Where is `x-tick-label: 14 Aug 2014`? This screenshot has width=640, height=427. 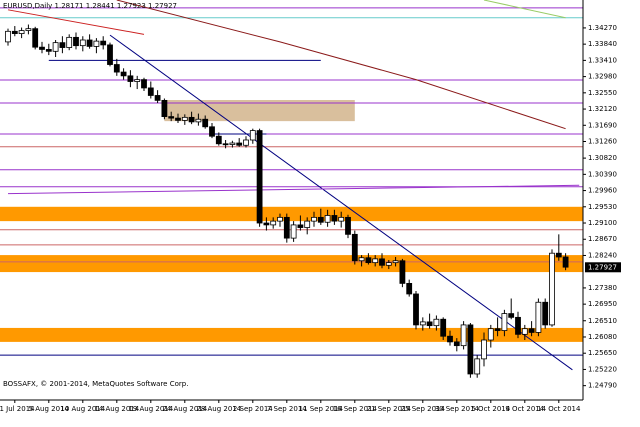 x-tick-label: 14 Aug 2014 is located at coordinates (116, 409).